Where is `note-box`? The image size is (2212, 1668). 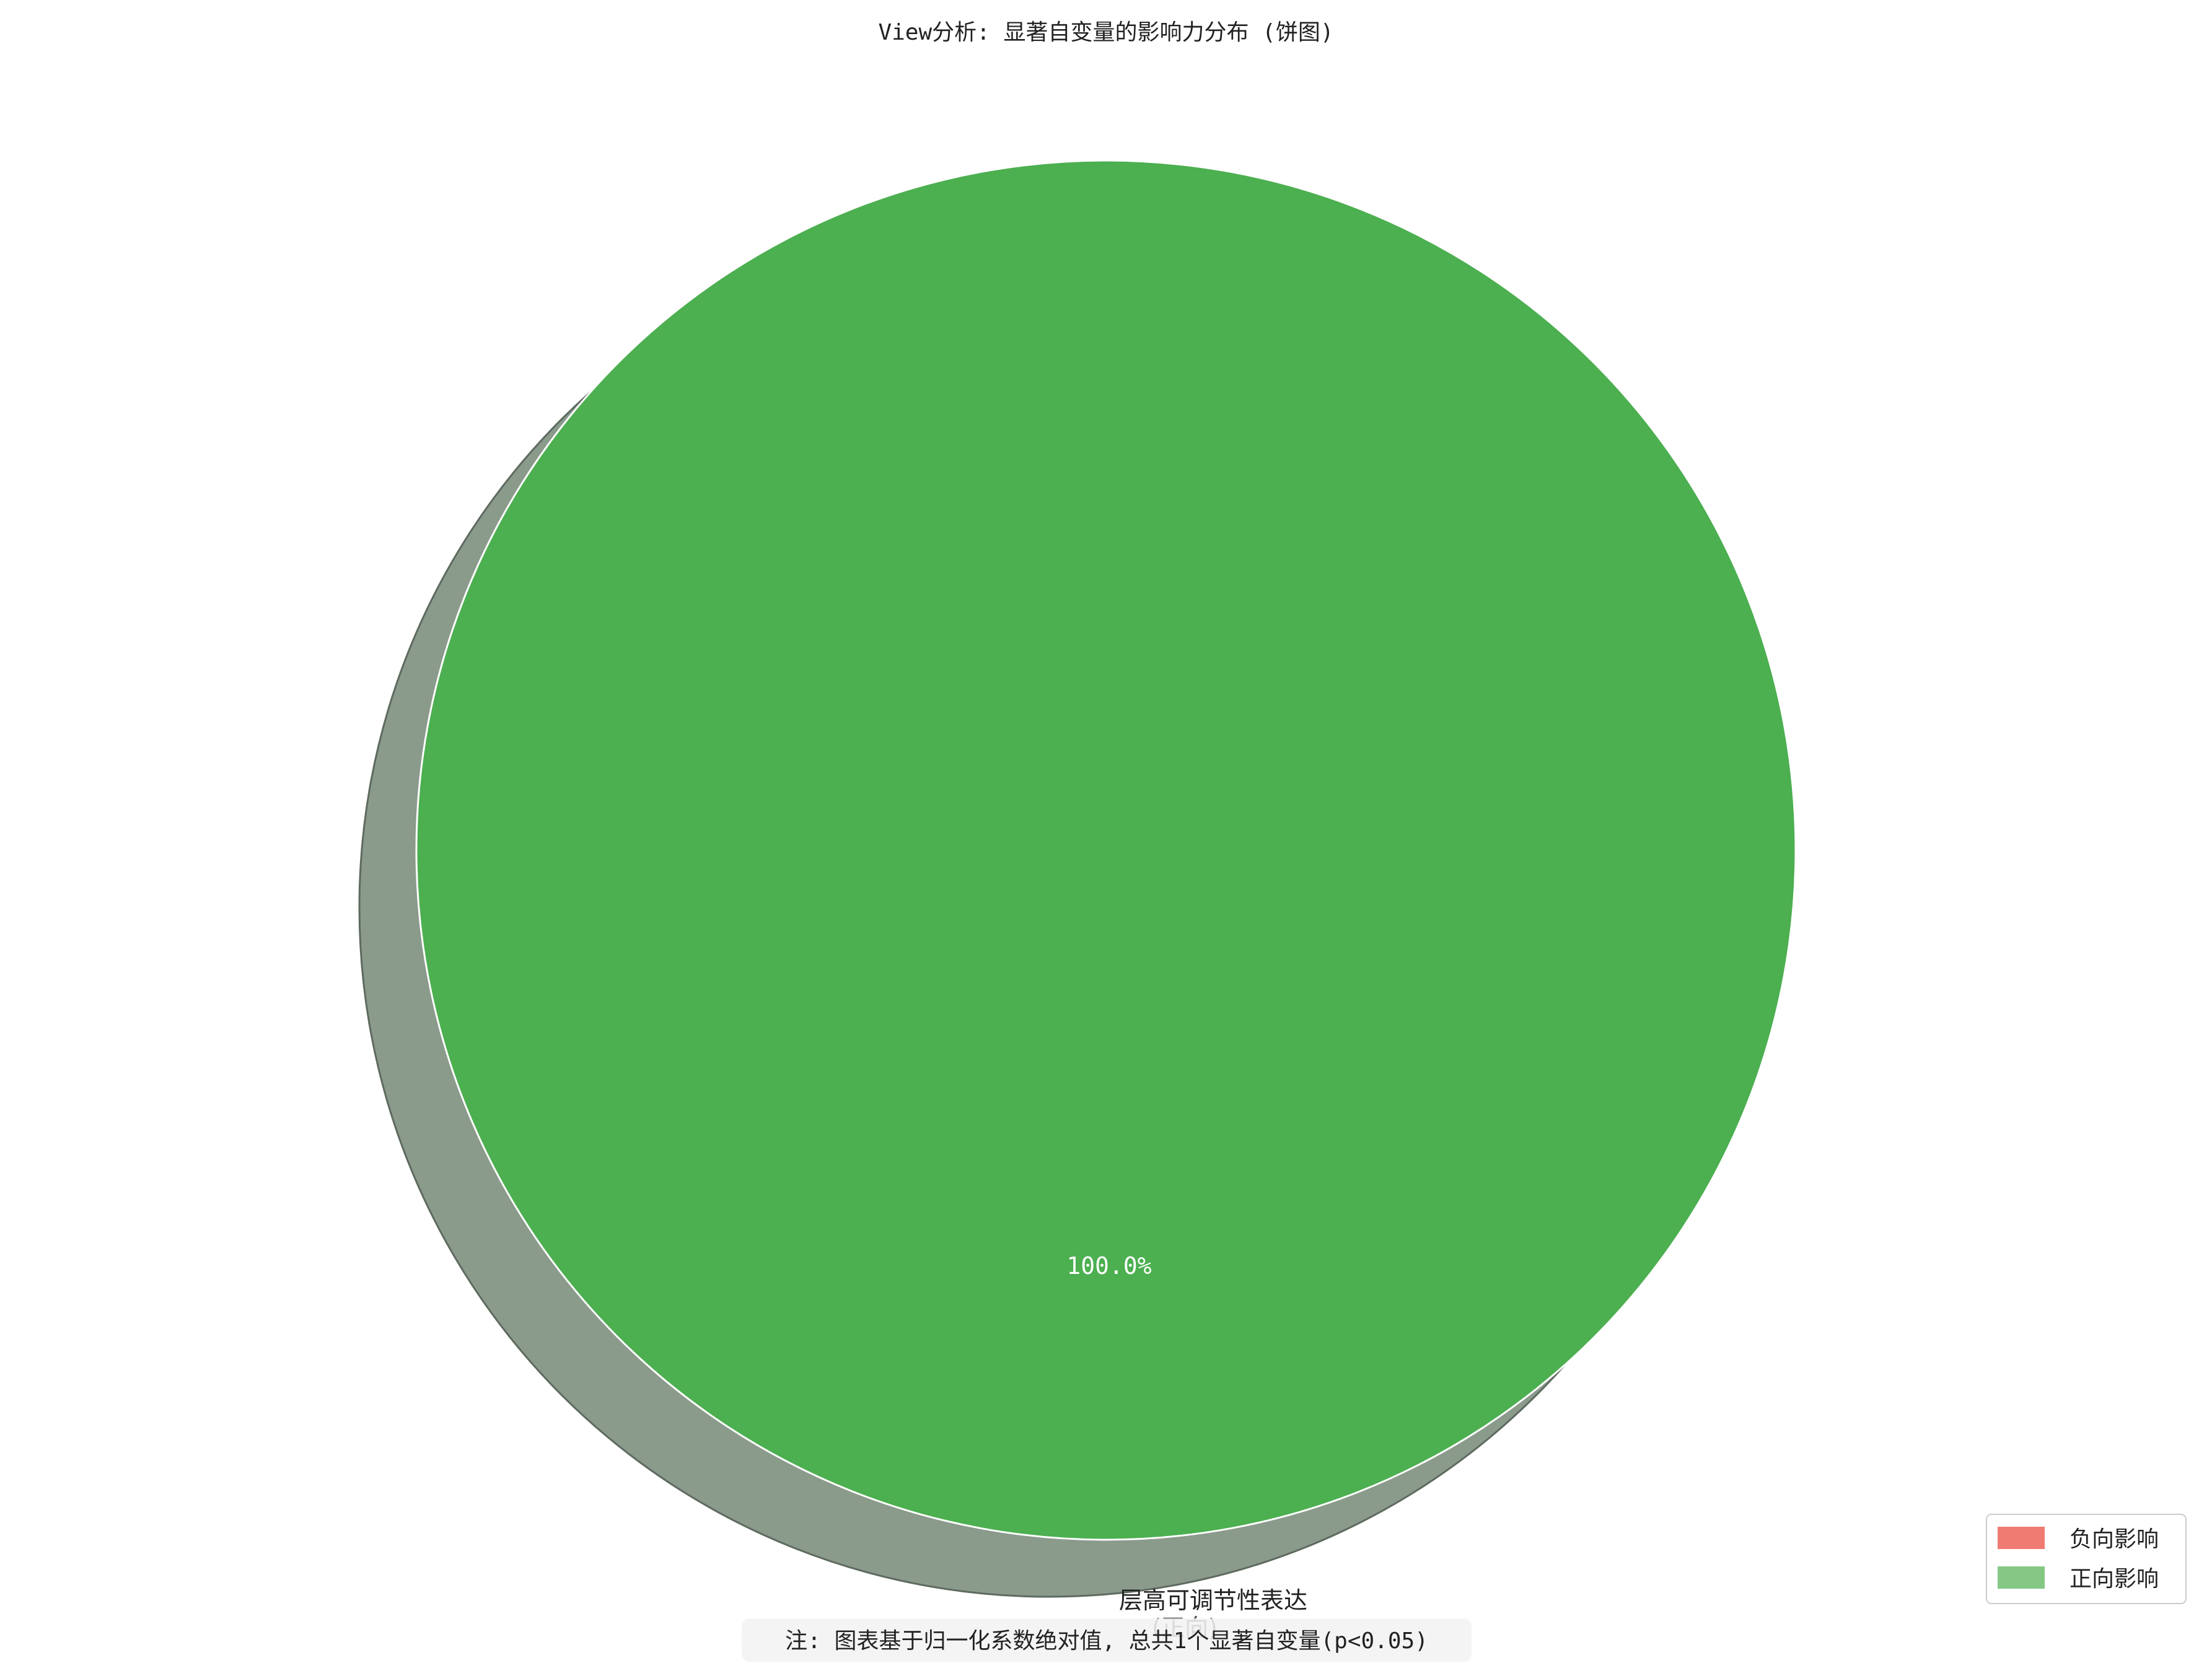 note-box is located at coordinates (1107, 1640).